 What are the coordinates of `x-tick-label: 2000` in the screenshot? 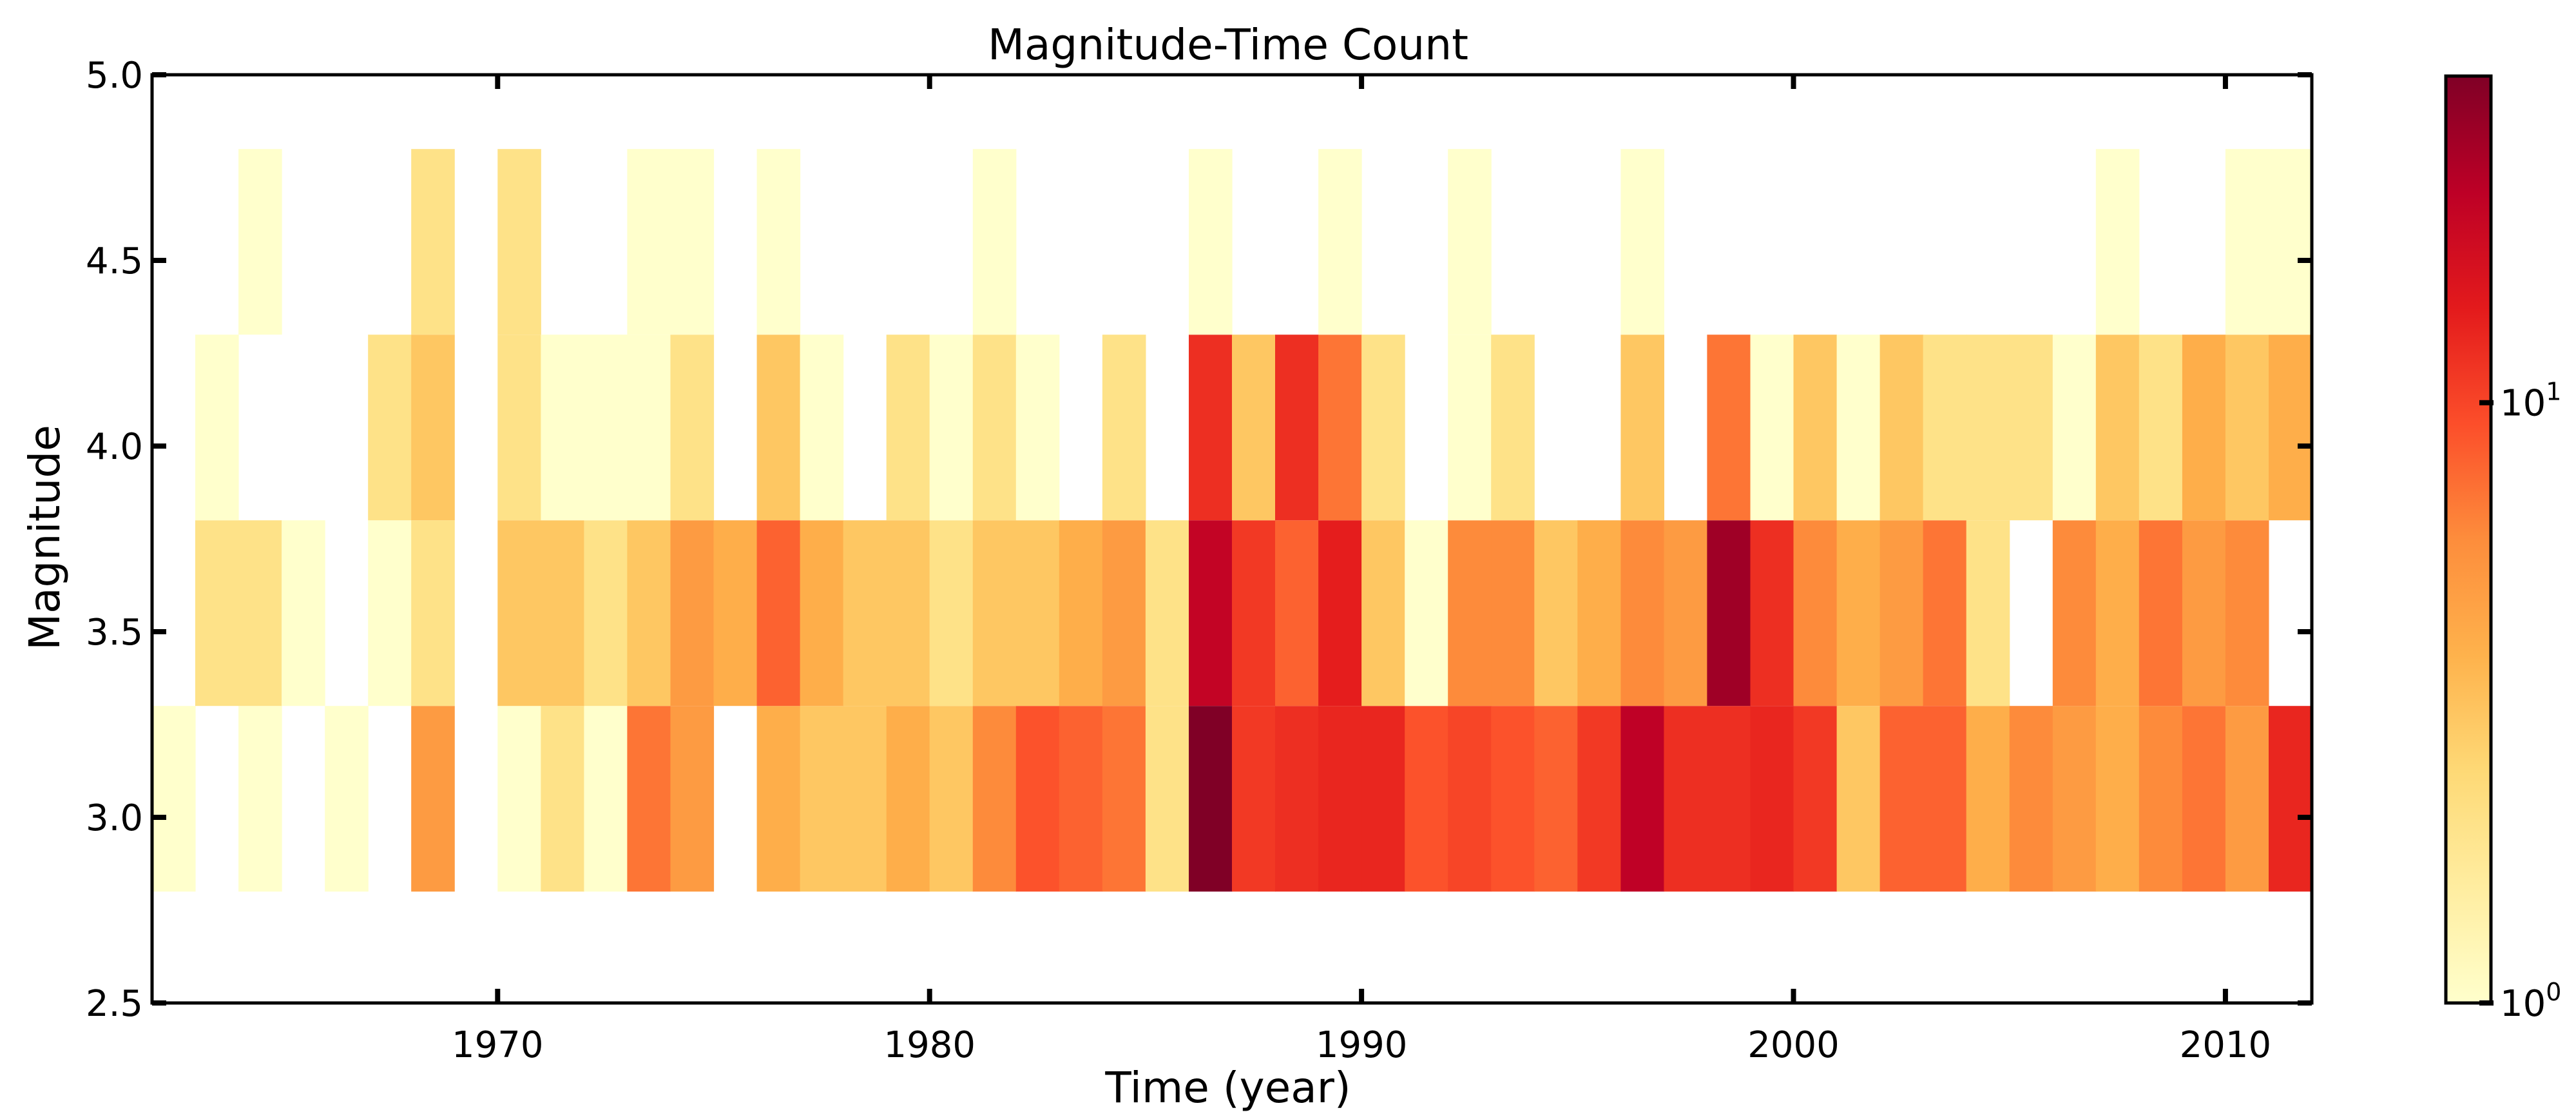 It's located at (1794, 1045).